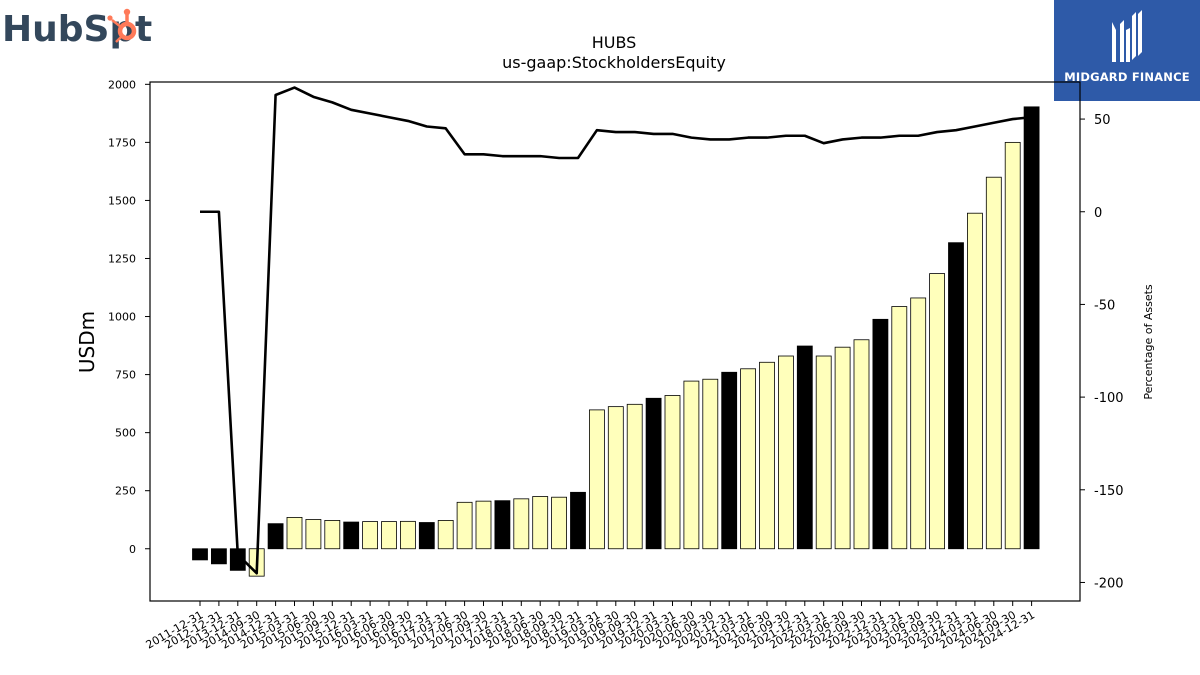 This screenshot has width=1200, height=675. Describe the element at coordinates (1109, 583) in the screenshot. I see `right-tick-label: -200` at that location.